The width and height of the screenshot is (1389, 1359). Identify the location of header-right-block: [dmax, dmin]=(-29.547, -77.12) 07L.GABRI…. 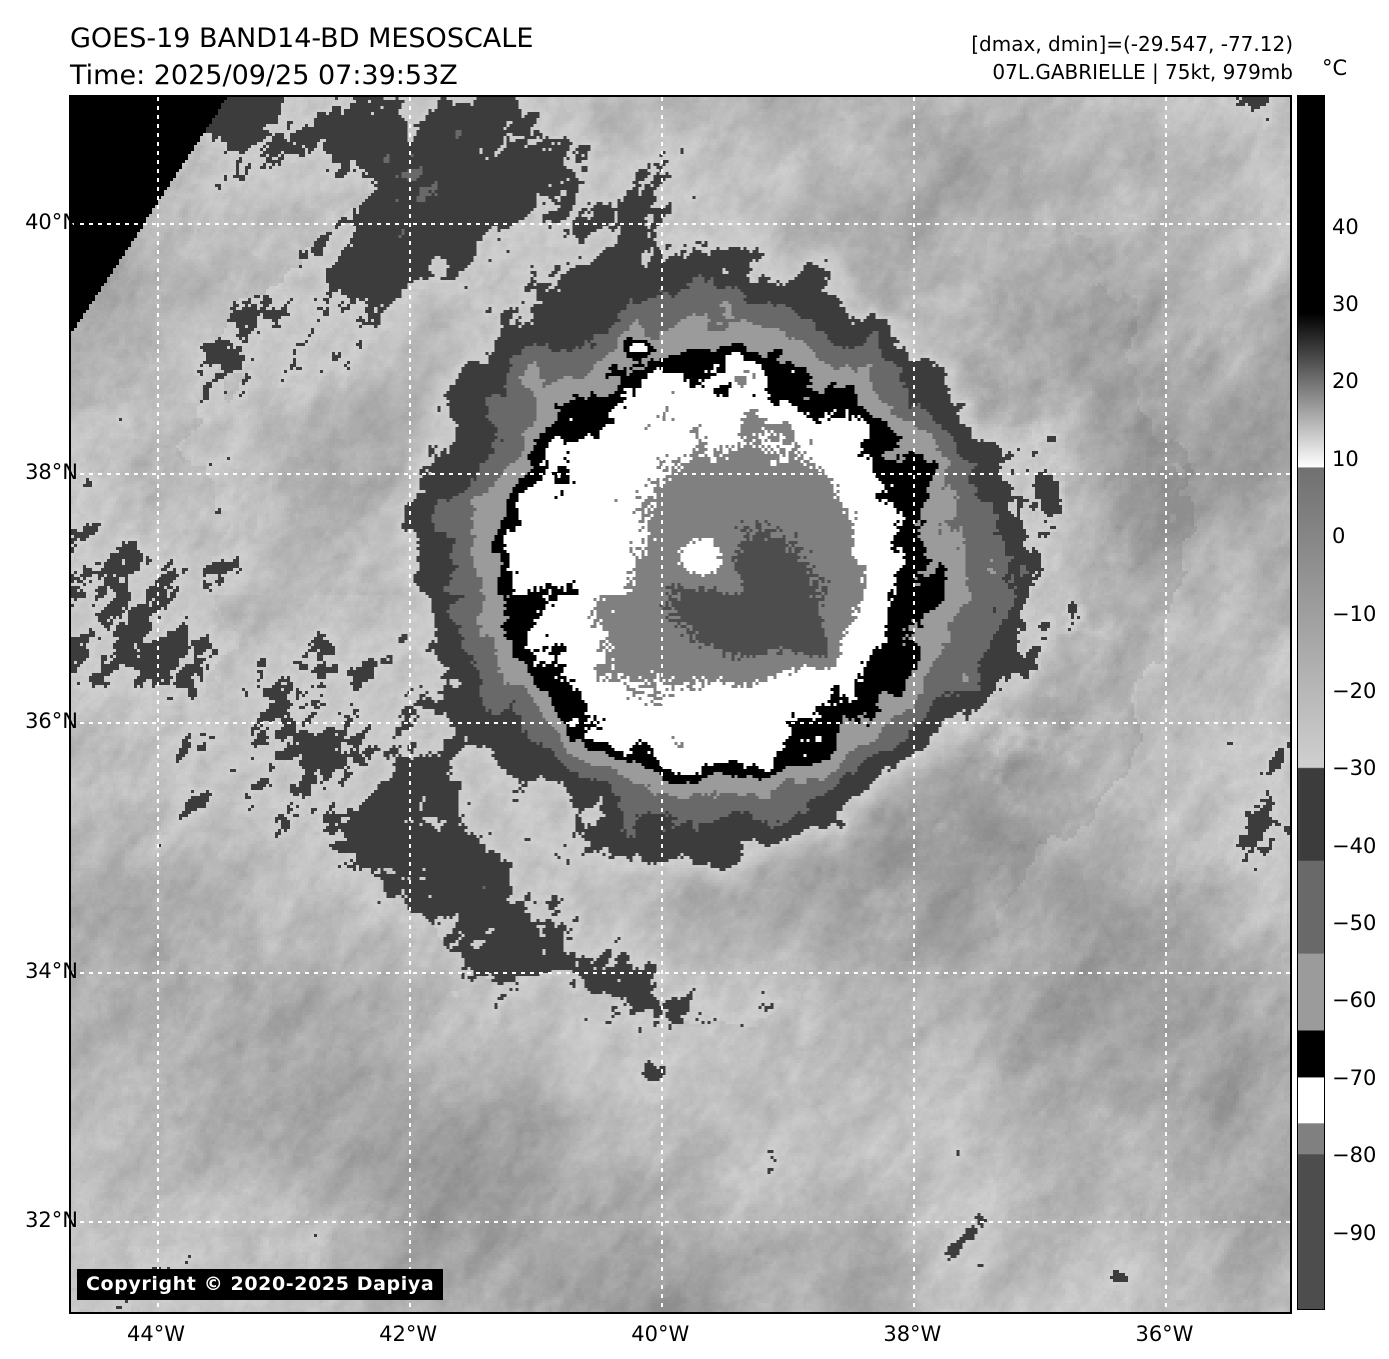
(1132, 58).